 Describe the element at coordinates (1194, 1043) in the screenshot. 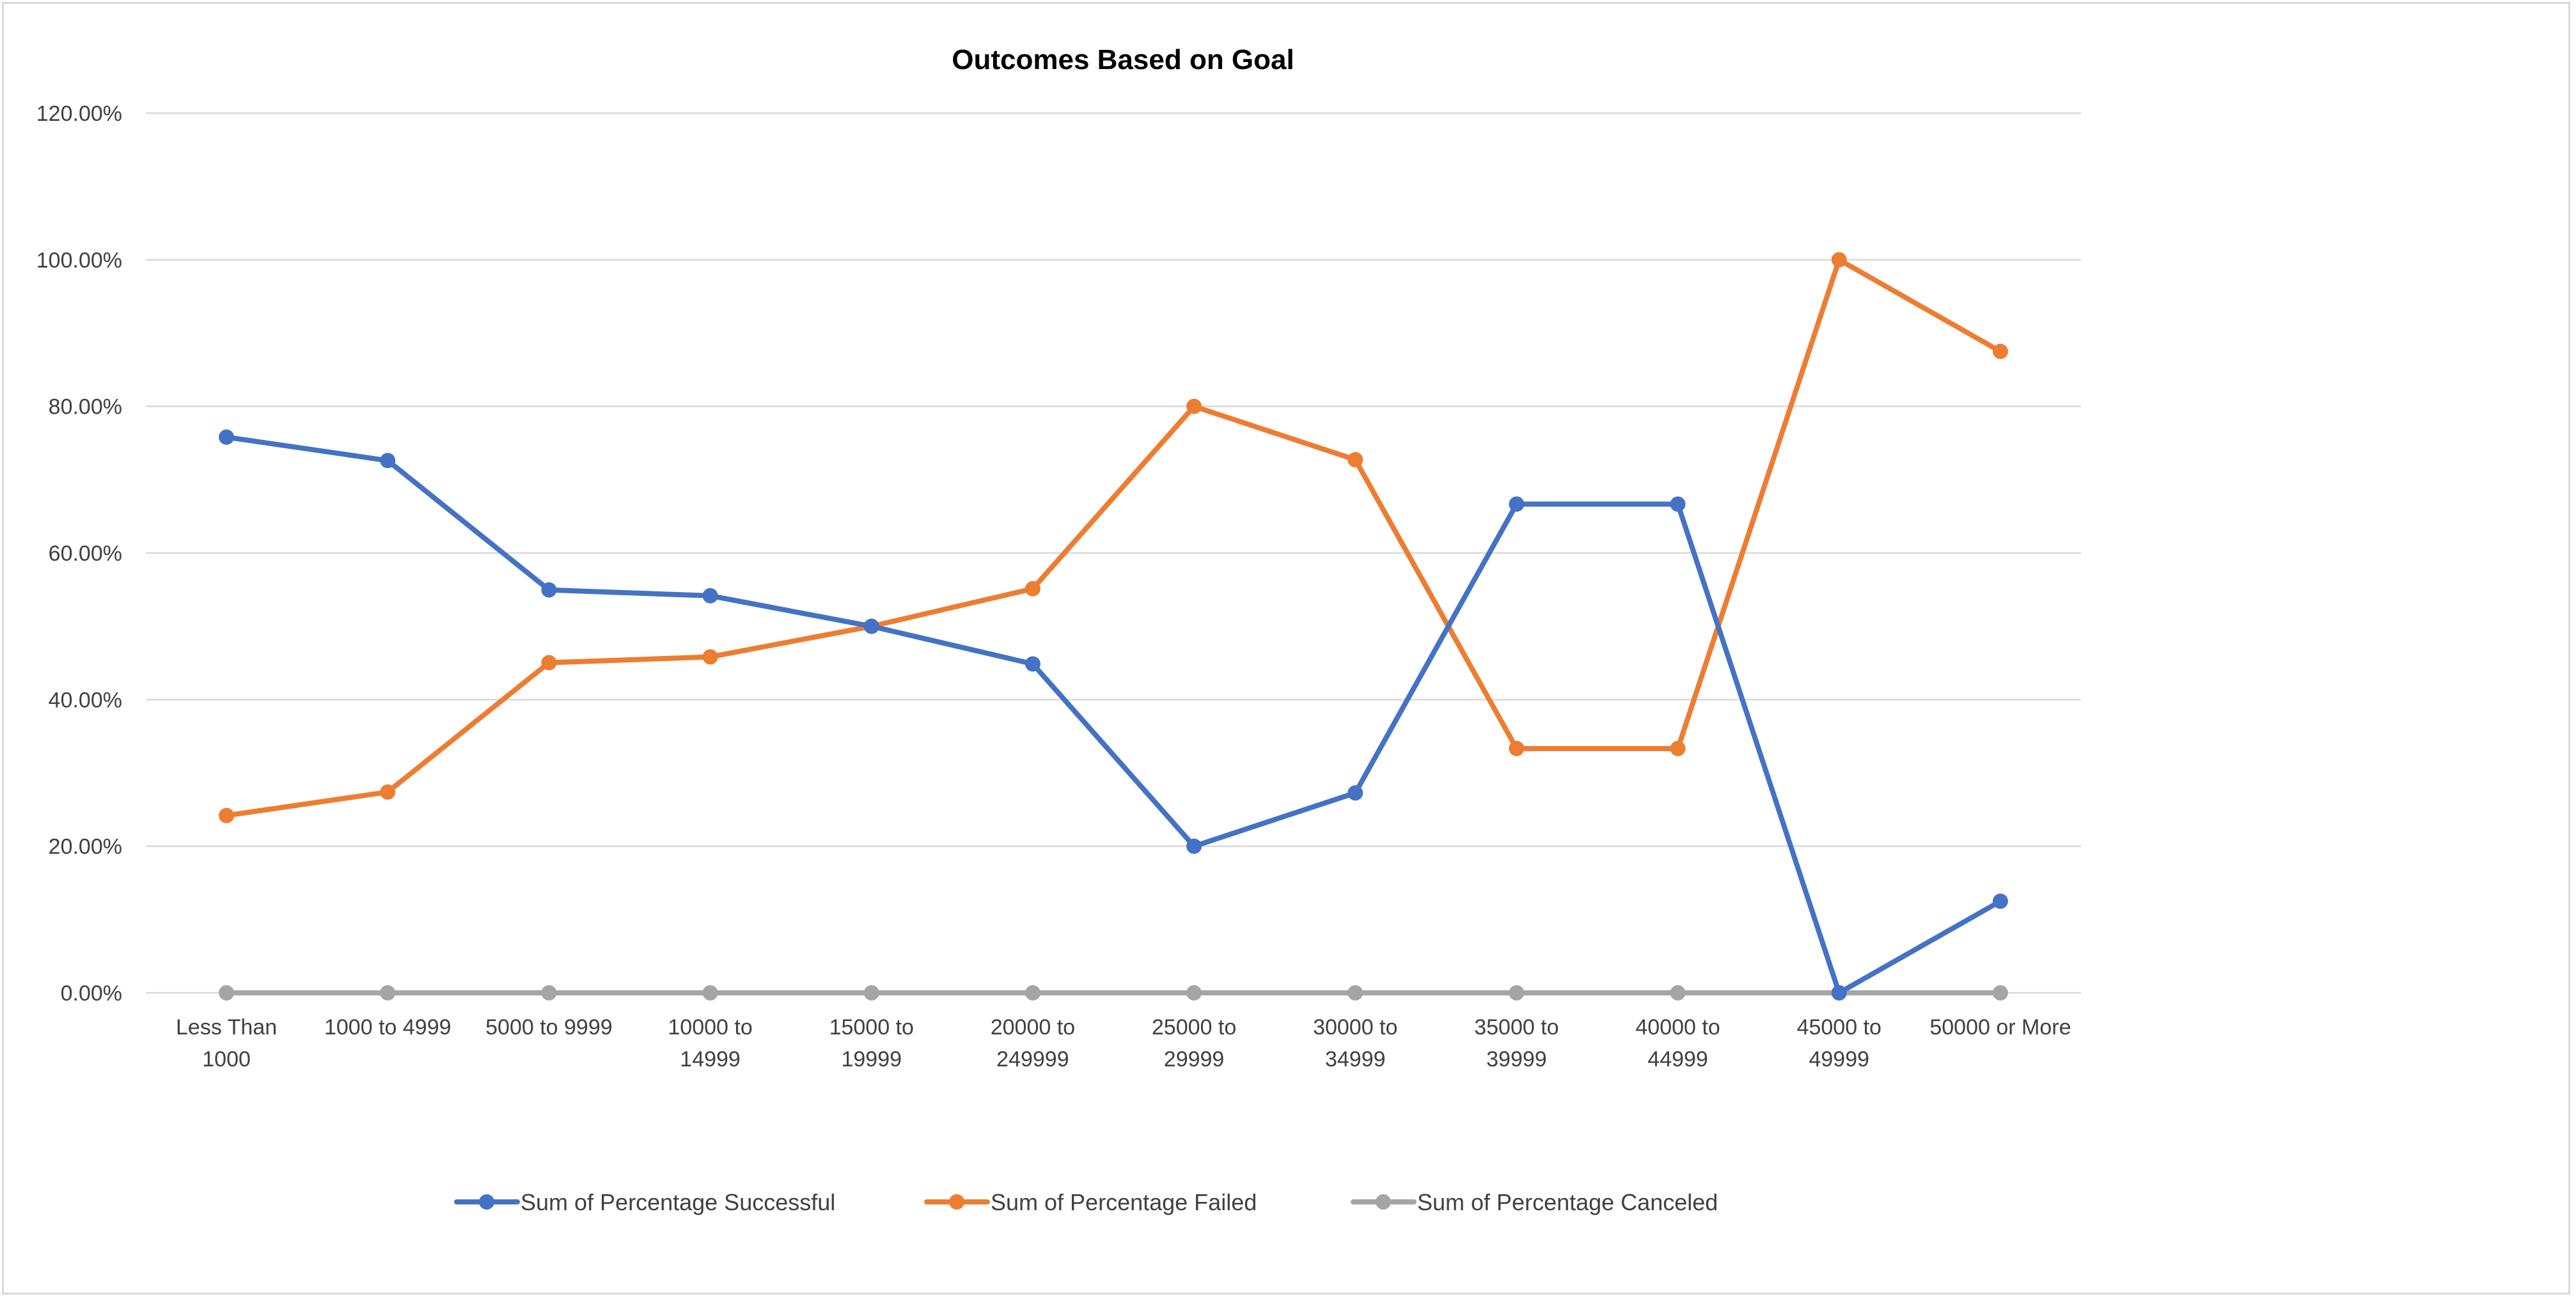

I see `x-tick-label: 25000 to 29999` at that location.